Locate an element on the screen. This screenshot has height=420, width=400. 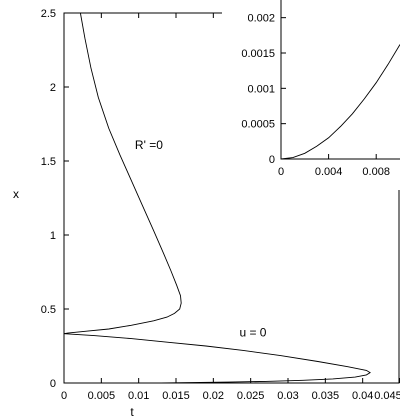
inset-x-tick-label: 0.004 is located at coordinates (329, 172).